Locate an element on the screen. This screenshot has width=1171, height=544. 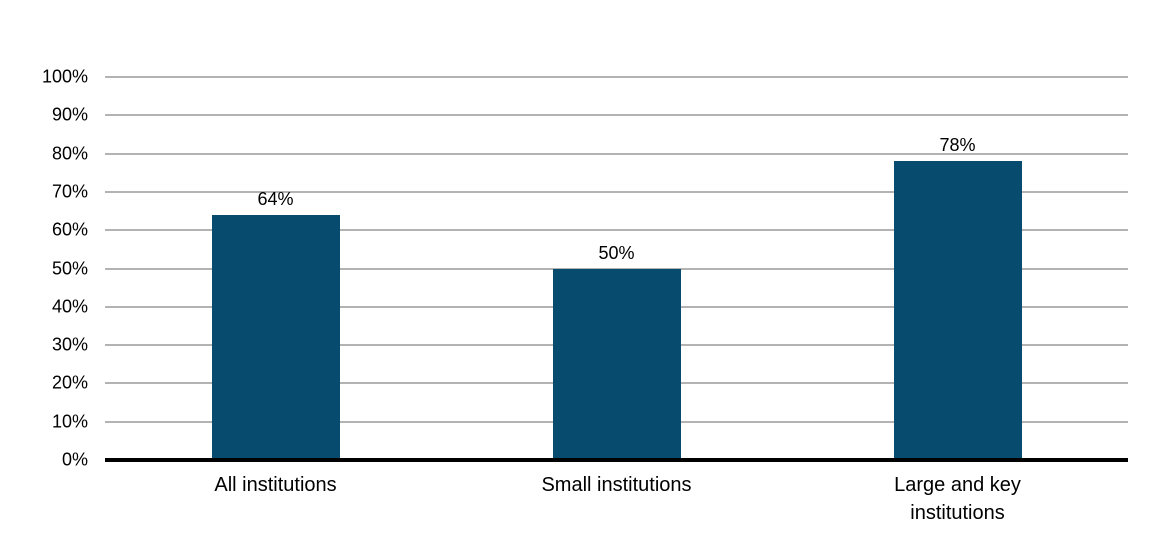
y-tick-label: 20% is located at coordinates (69, 382).